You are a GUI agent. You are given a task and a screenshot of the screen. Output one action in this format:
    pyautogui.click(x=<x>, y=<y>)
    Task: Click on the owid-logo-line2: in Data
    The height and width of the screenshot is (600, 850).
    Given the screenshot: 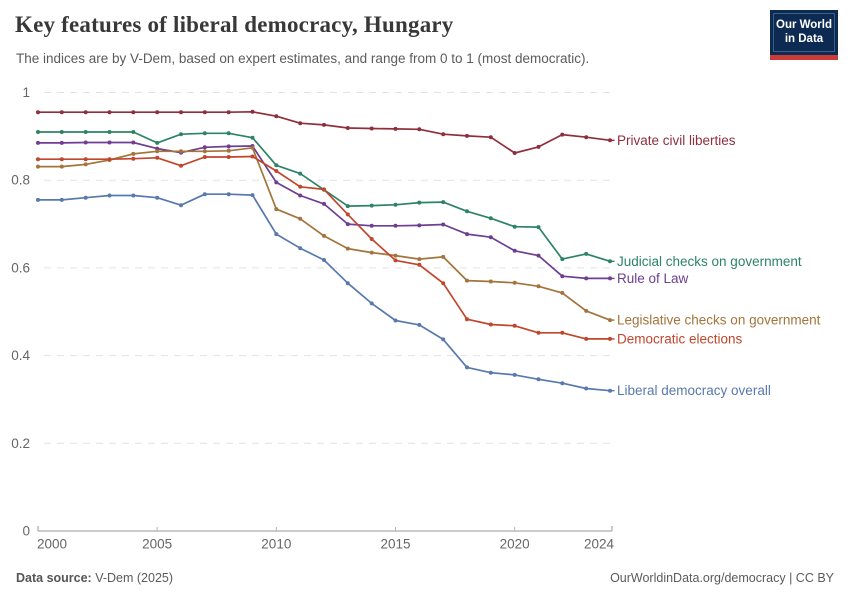 What is the action you would take?
    pyautogui.click(x=804, y=39)
    